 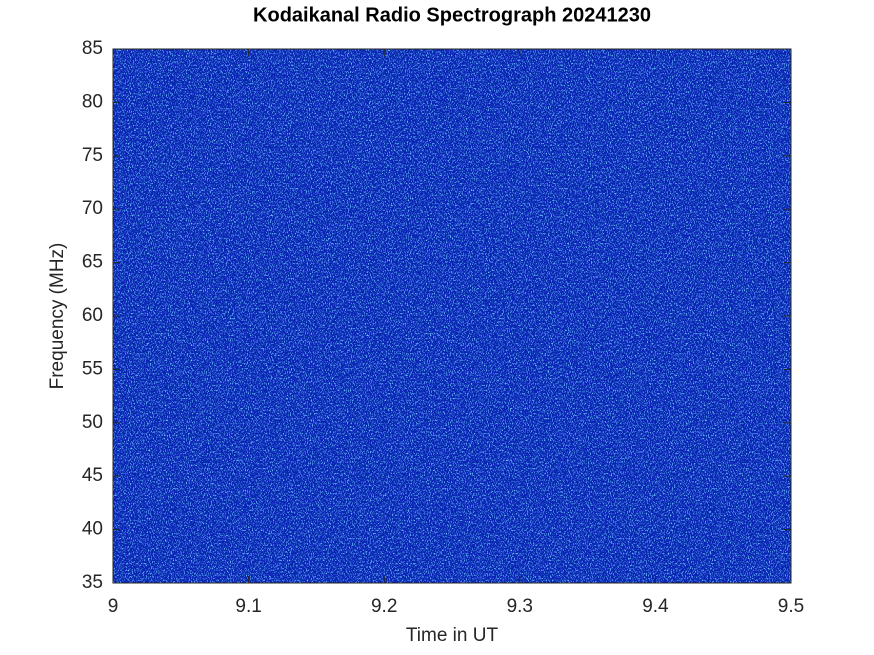 I want to click on y-tick-label: 80, so click(x=92, y=101).